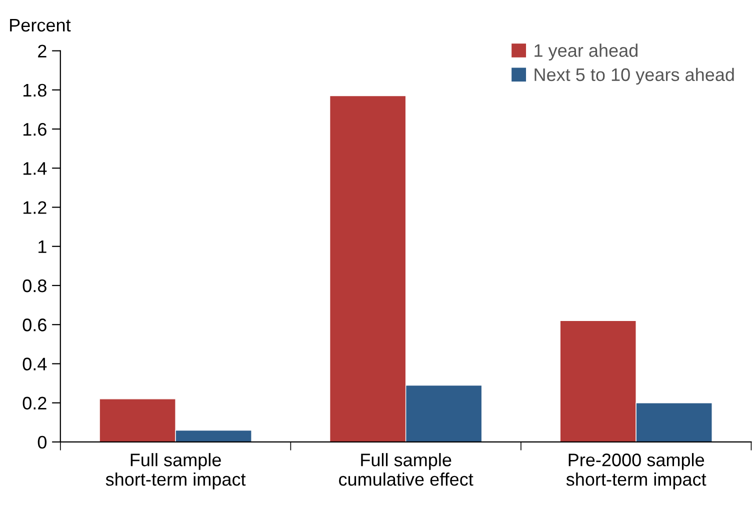  Describe the element at coordinates (35, 168) in the screenshot. I see `y-tick-label: 1.4` at that location.